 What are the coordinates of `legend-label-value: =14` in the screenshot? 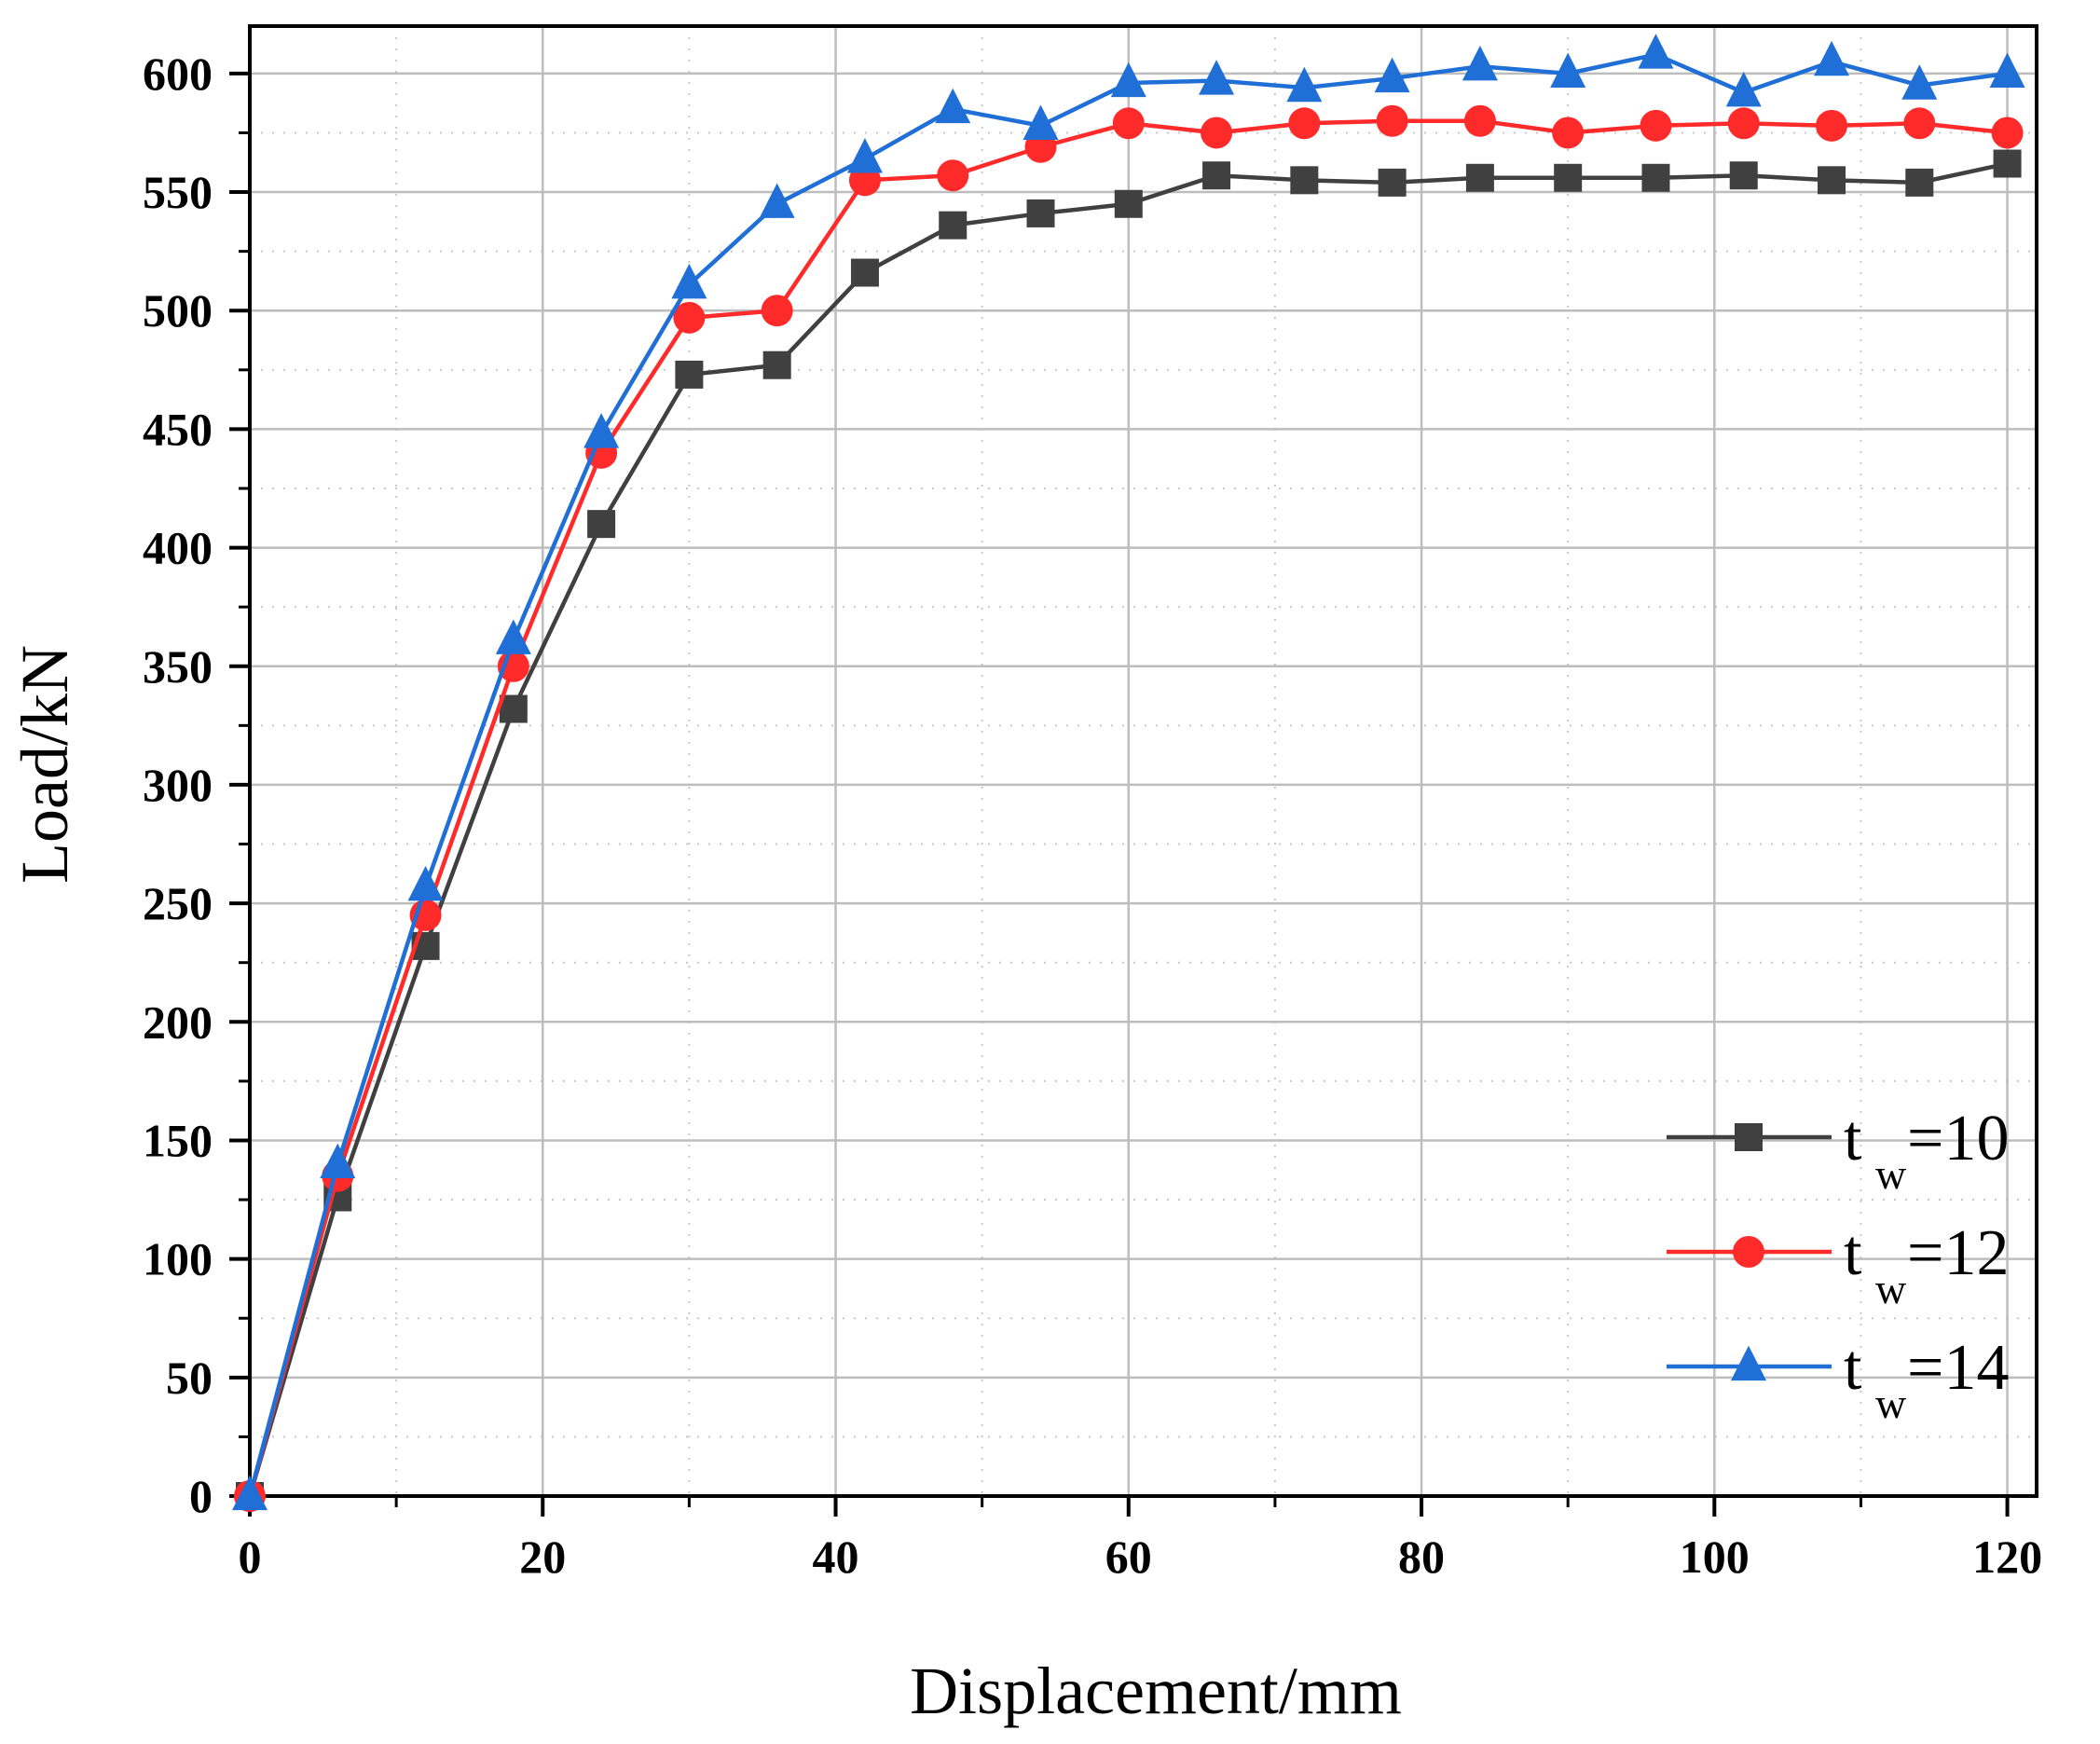 It's located at (1958, 1368).